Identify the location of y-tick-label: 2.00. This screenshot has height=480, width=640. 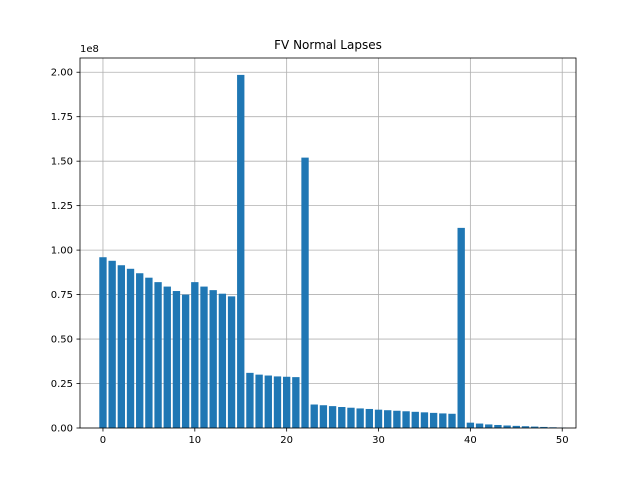
(62, 73).